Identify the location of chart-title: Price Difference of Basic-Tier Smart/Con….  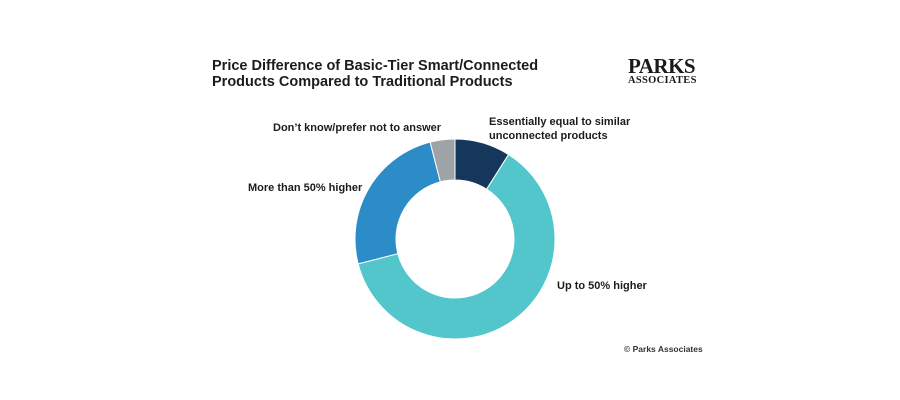
(392, 74).